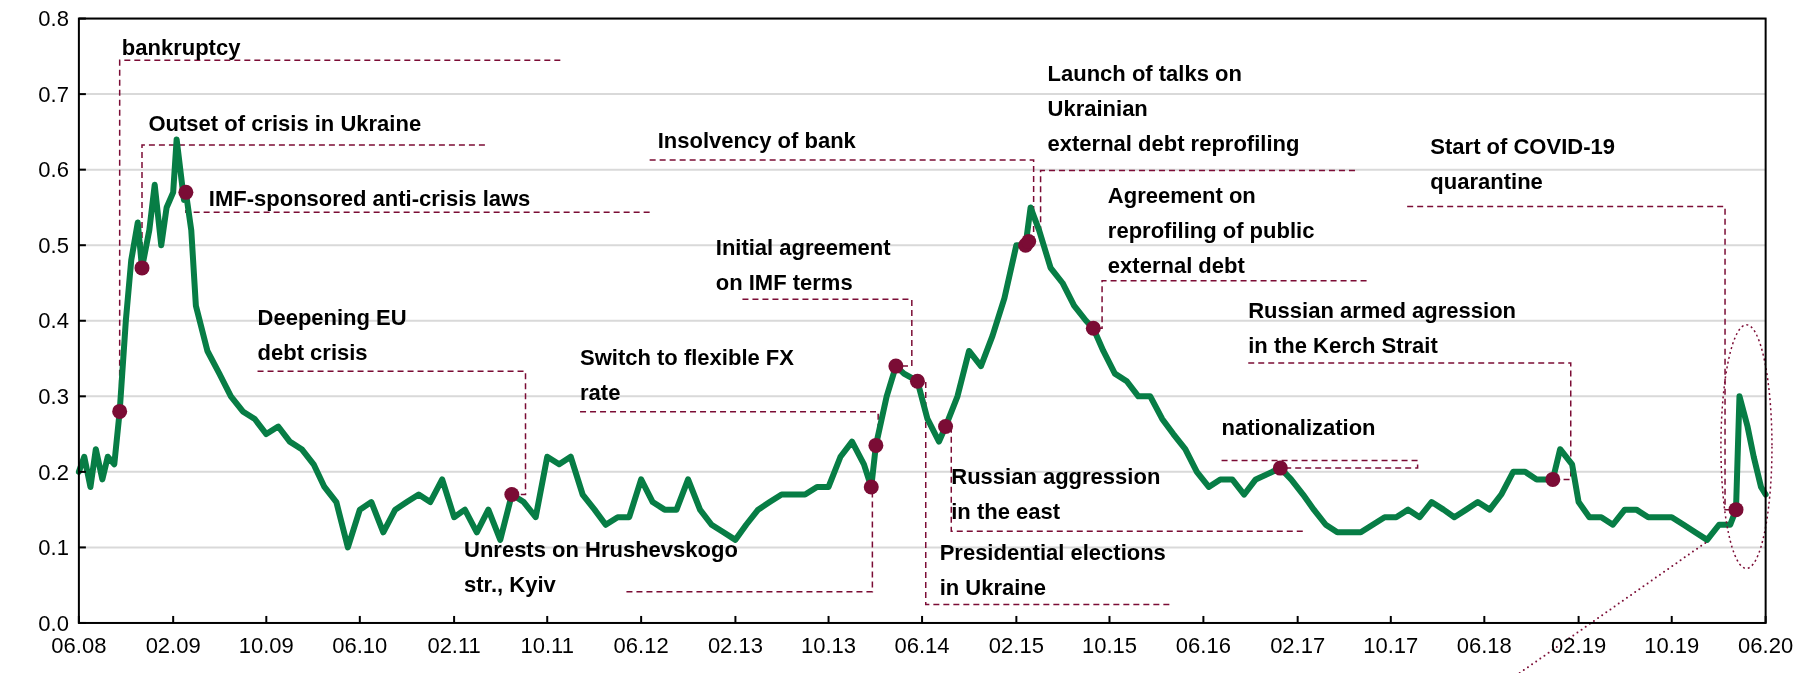 This screenshot has height=673, width=1819. I want to click on x-tick-label: 10.13, so click(829, 645).